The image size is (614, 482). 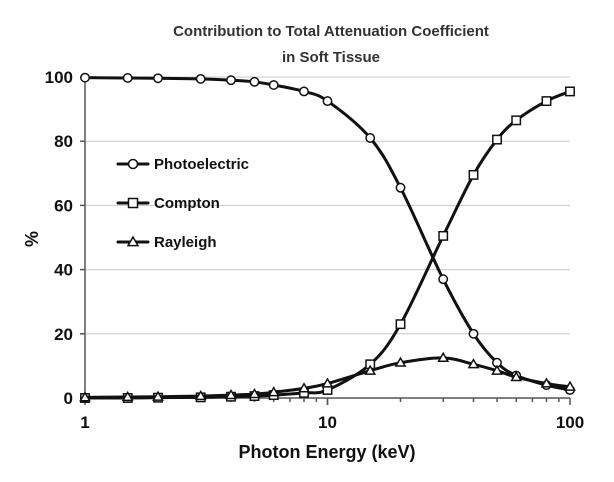 What do you see at coordinates (63, 141) in the screenshot?
I see `y-tick-label: 80` at bounding box center [63, 141].